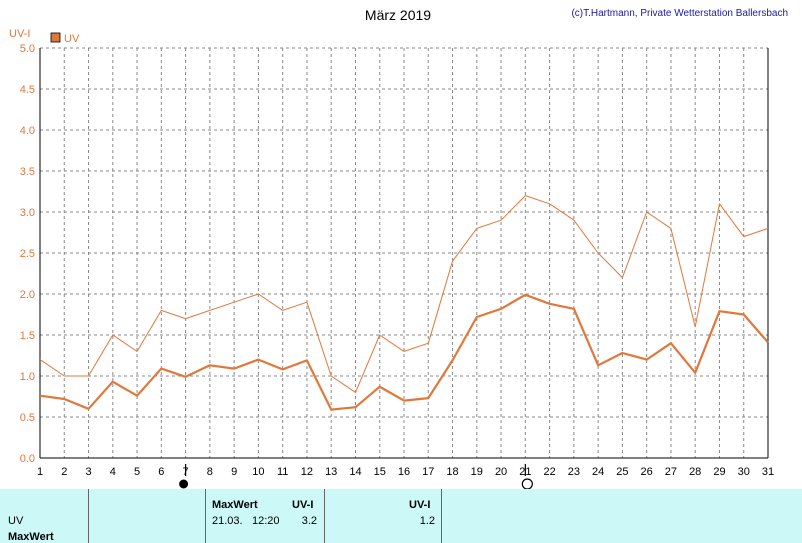  Describe the element at coordinates (234, 472) in the screenshot. I see `x-tick-label: 9` at that location.